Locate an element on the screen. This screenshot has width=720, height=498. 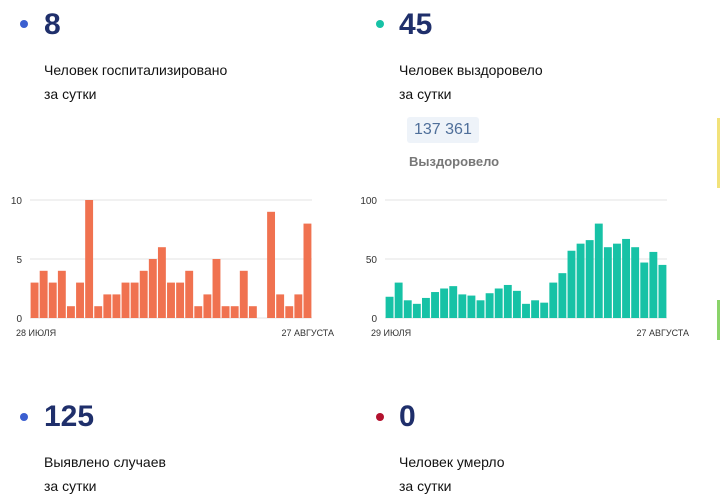
recovered-total-badge: 137 361 is located at coordinates (443, 130).